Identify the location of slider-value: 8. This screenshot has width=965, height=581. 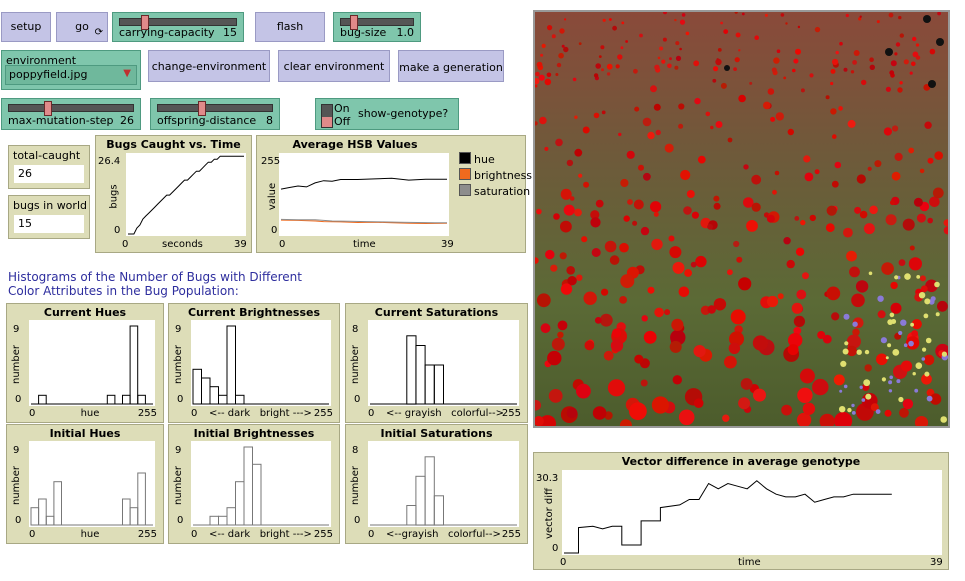
(269, 120).